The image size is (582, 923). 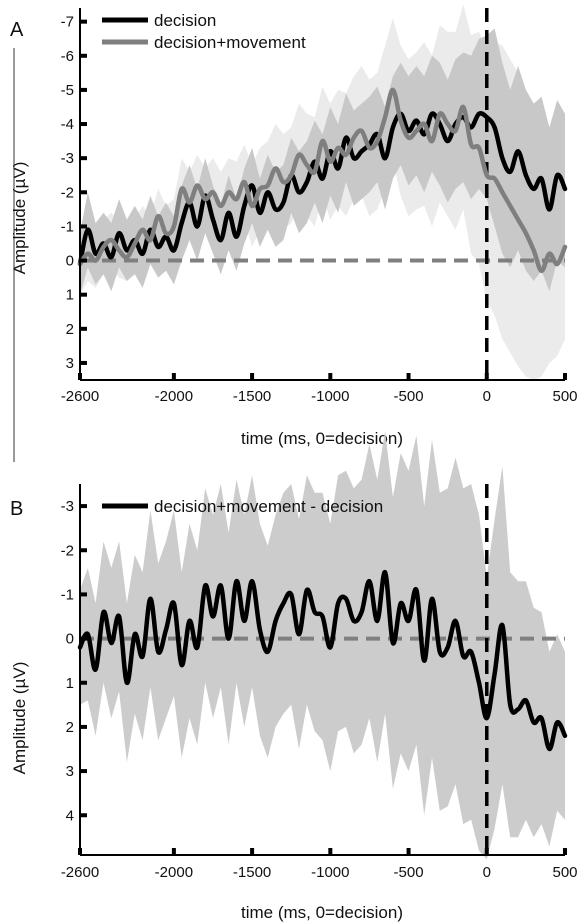 I want to click on panel-b-letter: B, so click(x=16, y=509).